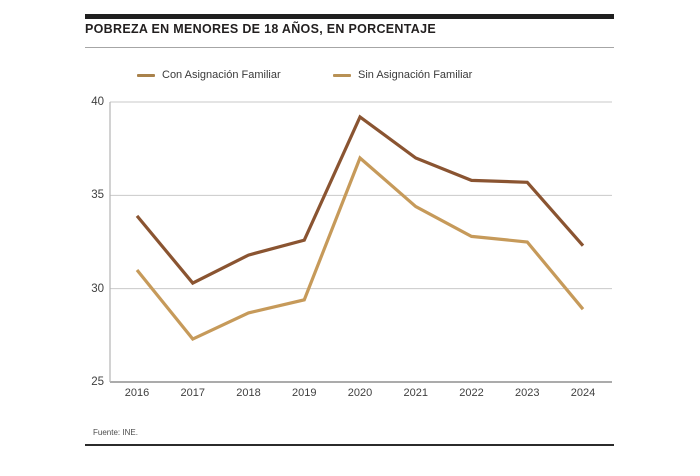  What do you see at coordinates (304, 393) in the screenshot?
I see `x-tick-2019: 2019` at bounding box center [304, 393].